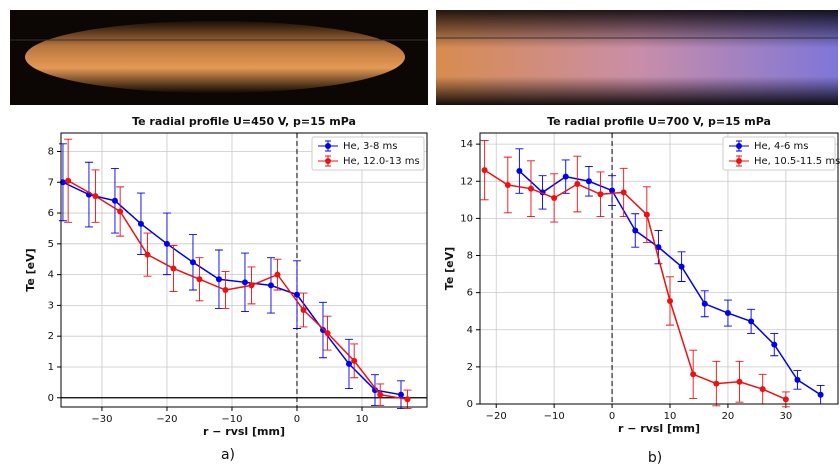 The width and height of the screenshot is (840, 466). I want to click on y-tick-label: 1, so click(51, 367).